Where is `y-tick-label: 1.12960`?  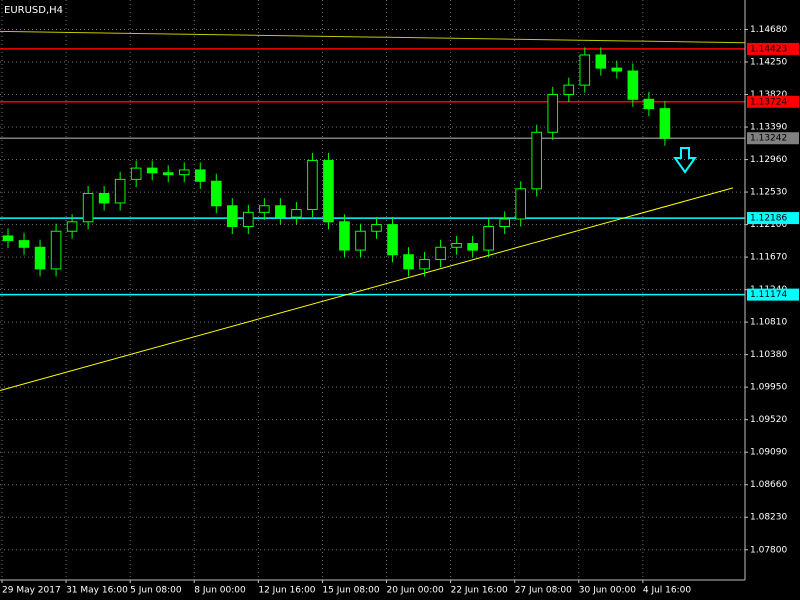 y-tick-label: 1.12960 is located at coordinates (768, 160).